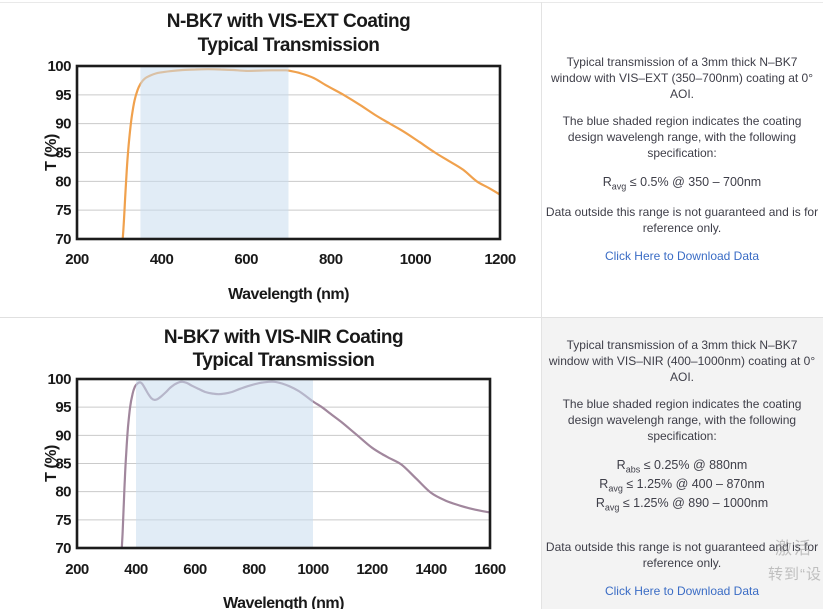  I want to click on spec-line: Ravg ≤ 1.25% @ 400 – 870nm, so click(682, 485).